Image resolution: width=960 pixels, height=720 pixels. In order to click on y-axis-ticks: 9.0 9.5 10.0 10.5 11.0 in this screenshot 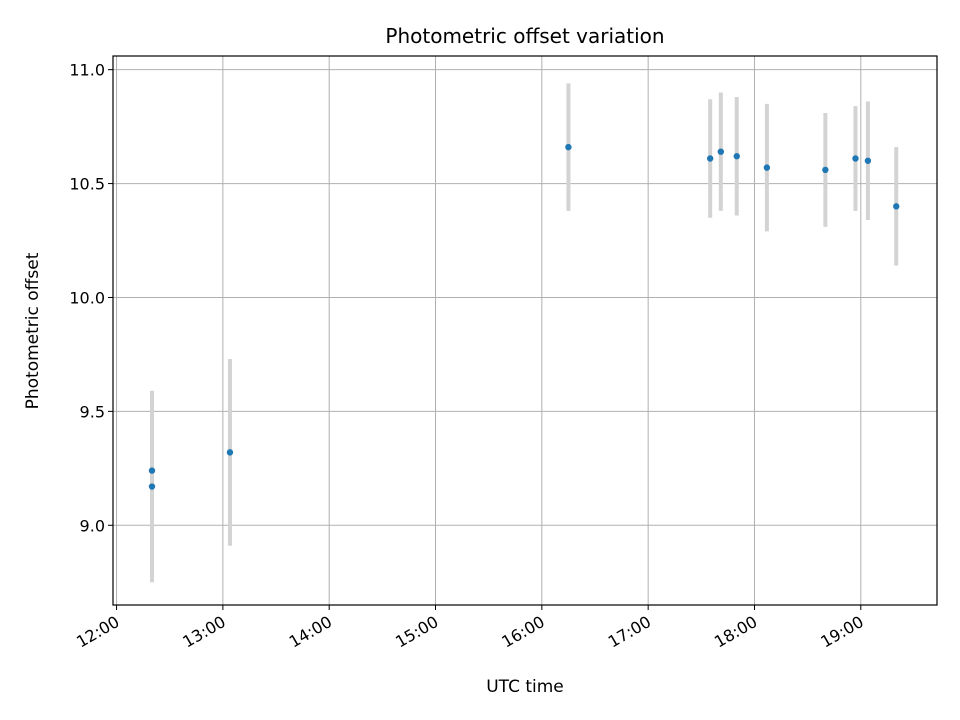, I will do `click(91, 298)`.